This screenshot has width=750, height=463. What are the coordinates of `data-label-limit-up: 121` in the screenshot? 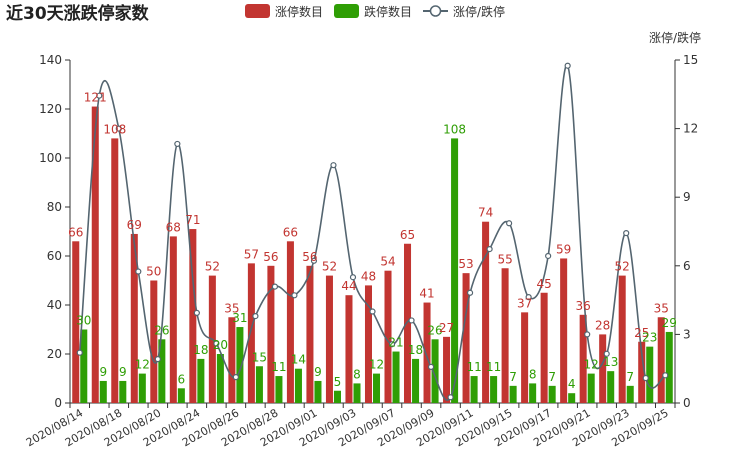 It's located at (95, 98).